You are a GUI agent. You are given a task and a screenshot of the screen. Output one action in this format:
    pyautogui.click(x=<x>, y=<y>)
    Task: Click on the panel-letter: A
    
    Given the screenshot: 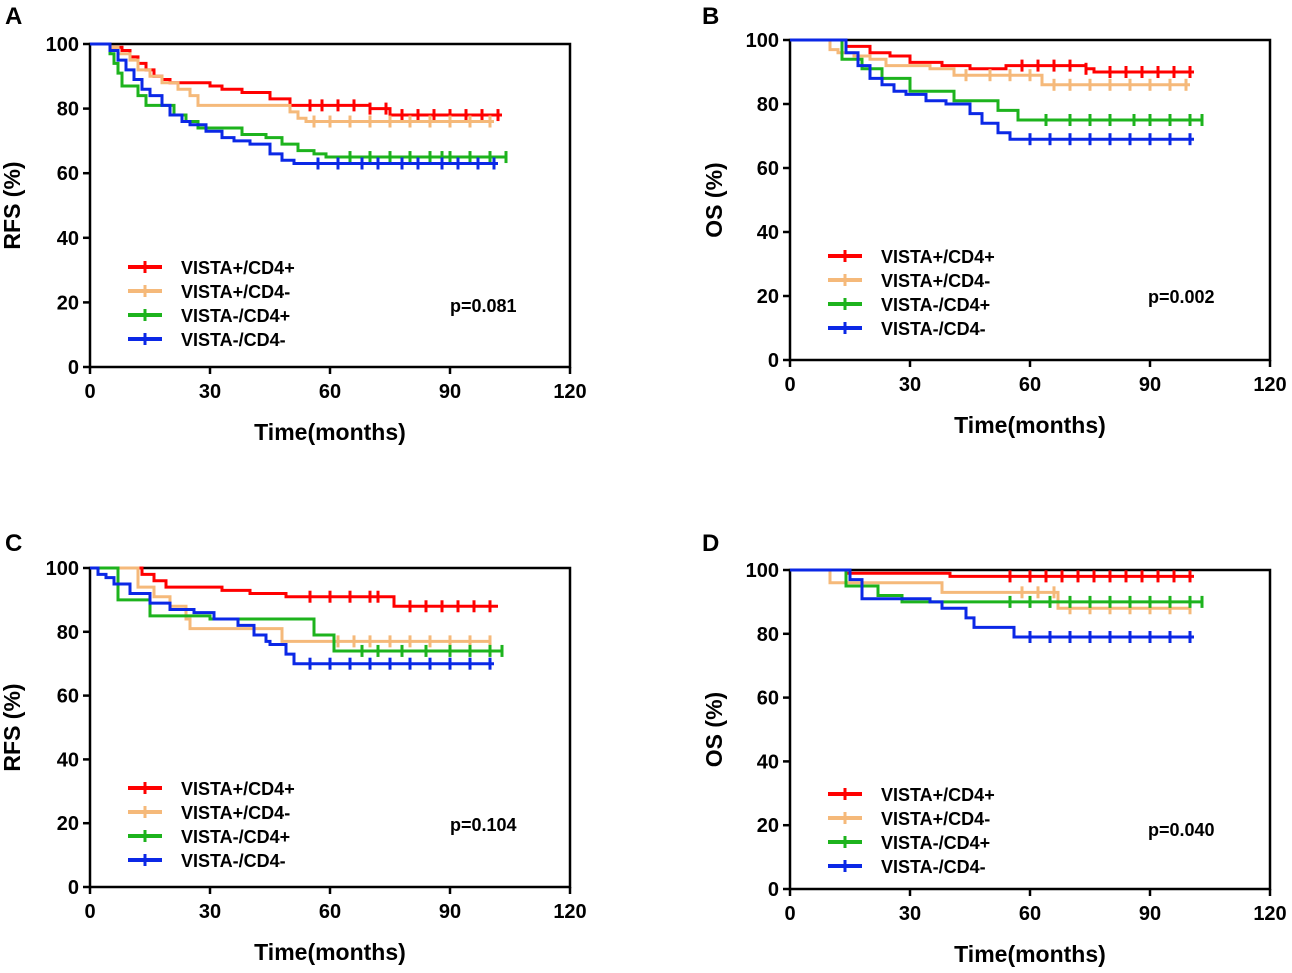 What is the action you would take?
    pyautogui.click(x=13, y=16)
    